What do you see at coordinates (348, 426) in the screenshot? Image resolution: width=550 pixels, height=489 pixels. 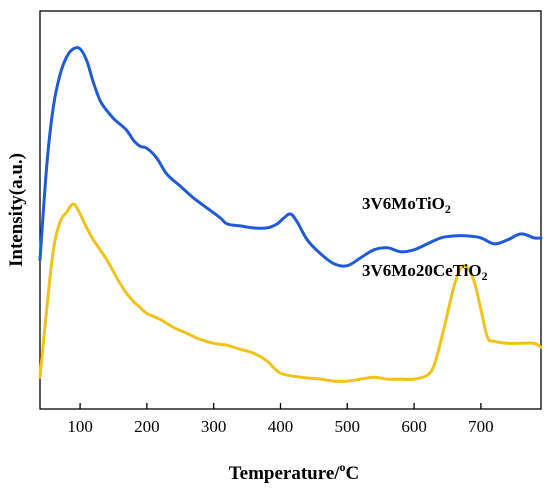 I see `x-tick-label: 500` at bounding box center [348, 426].